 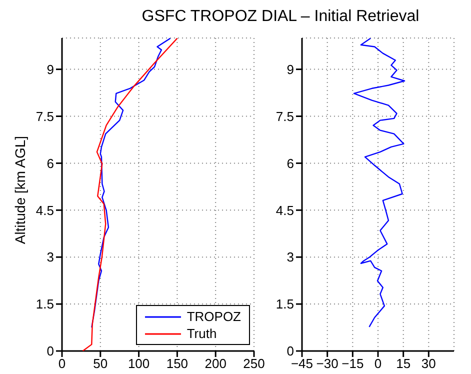 What do you see at coordinates (254, 364) in the screenshot?
I see `x-tick-label: 250` at bounding box center [254, 364].